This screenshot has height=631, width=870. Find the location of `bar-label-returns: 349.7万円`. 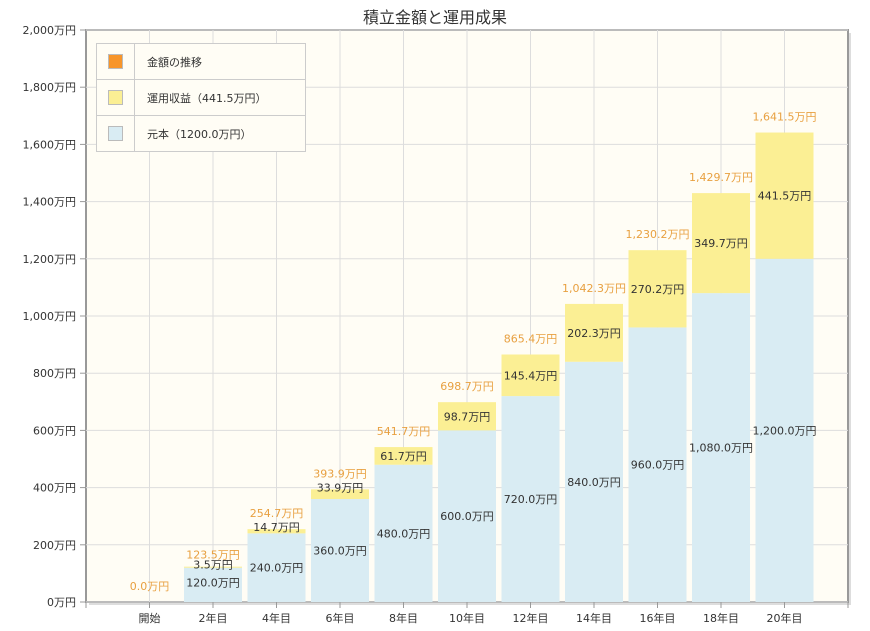

bar-label-returns: 349.7万円 is located at coordinates (721, 243).